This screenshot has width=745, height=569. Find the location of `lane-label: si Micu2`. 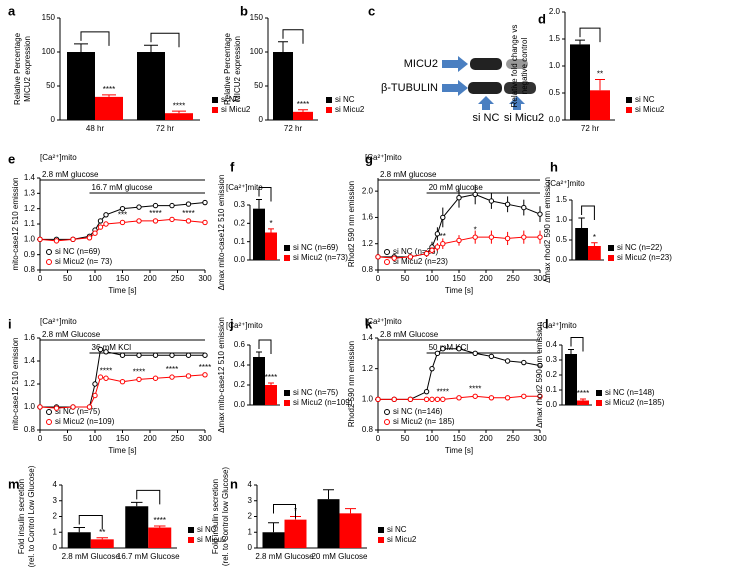

lane-label: si Micu2 is located at coordinates (524, 118).